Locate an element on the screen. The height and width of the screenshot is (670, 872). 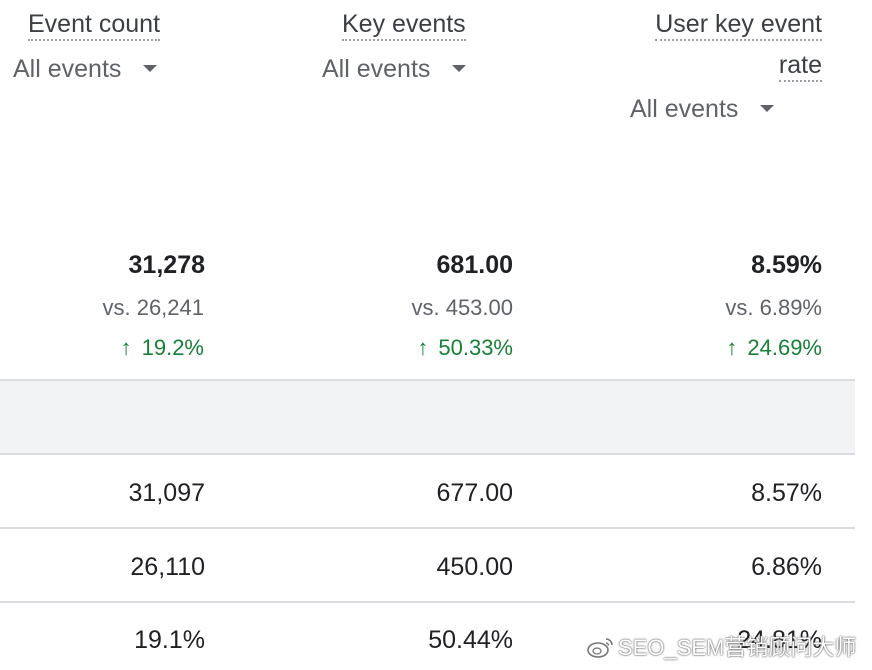
total-user-key-event-rate-vs: vs. 6.89% is located at coordinates (773, 307).